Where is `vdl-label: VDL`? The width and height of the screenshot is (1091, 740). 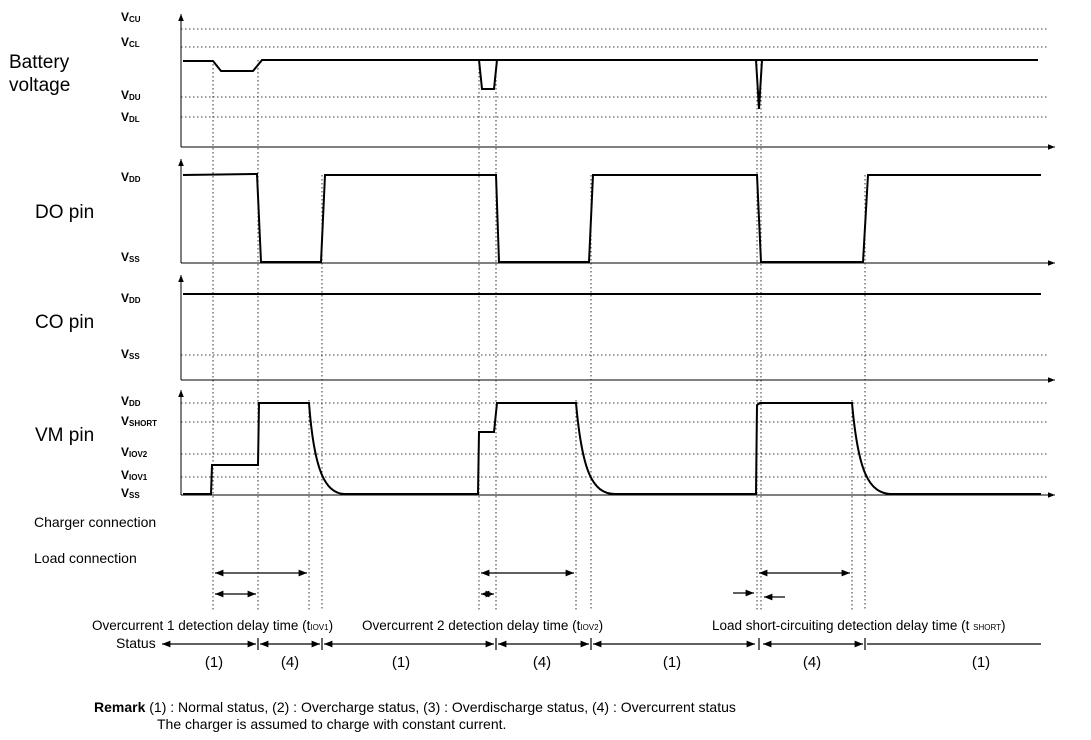
vdl-label: VDL is located at coordinates (130, 117).